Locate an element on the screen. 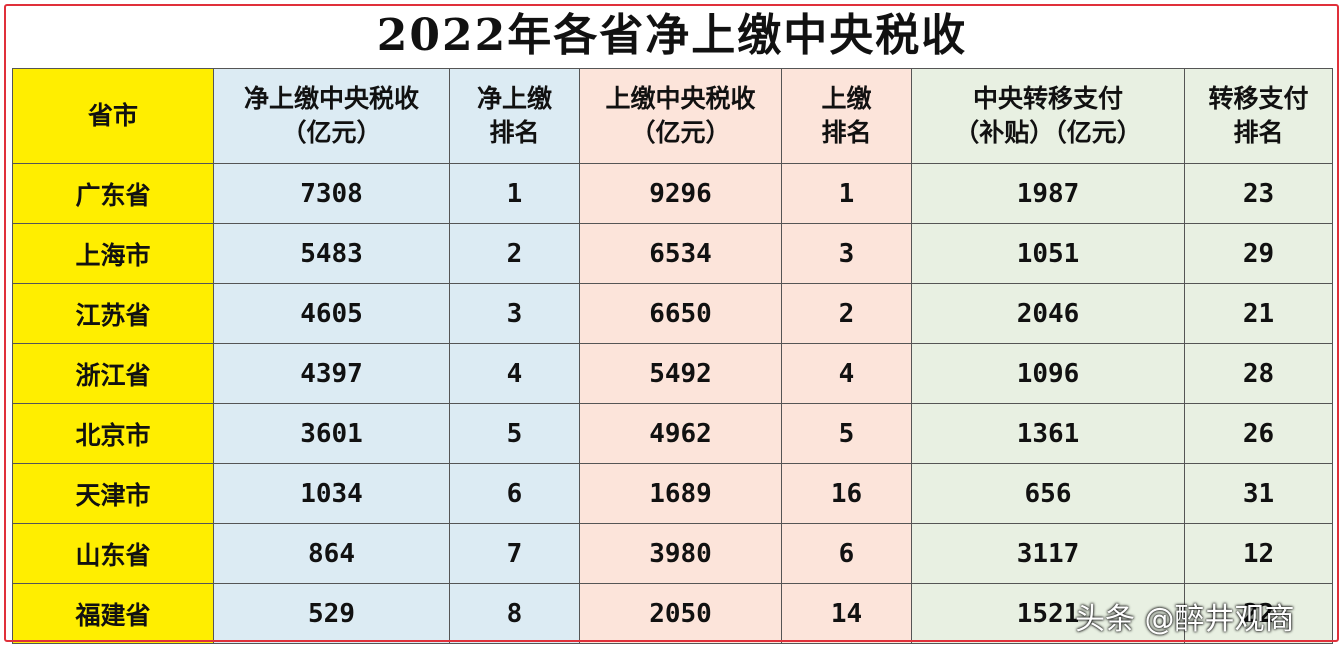  value-cell: 3117 is located at coordinates (1048, 553).